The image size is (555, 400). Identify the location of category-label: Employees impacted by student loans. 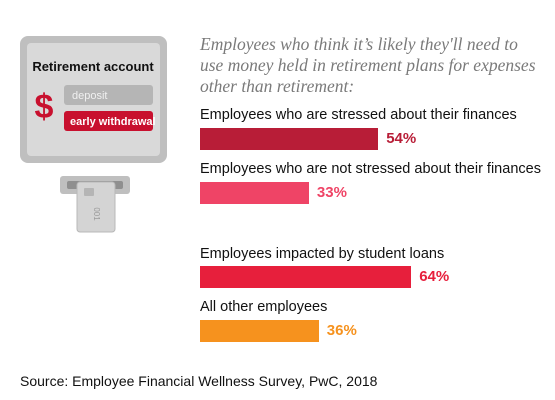
(322, 254).